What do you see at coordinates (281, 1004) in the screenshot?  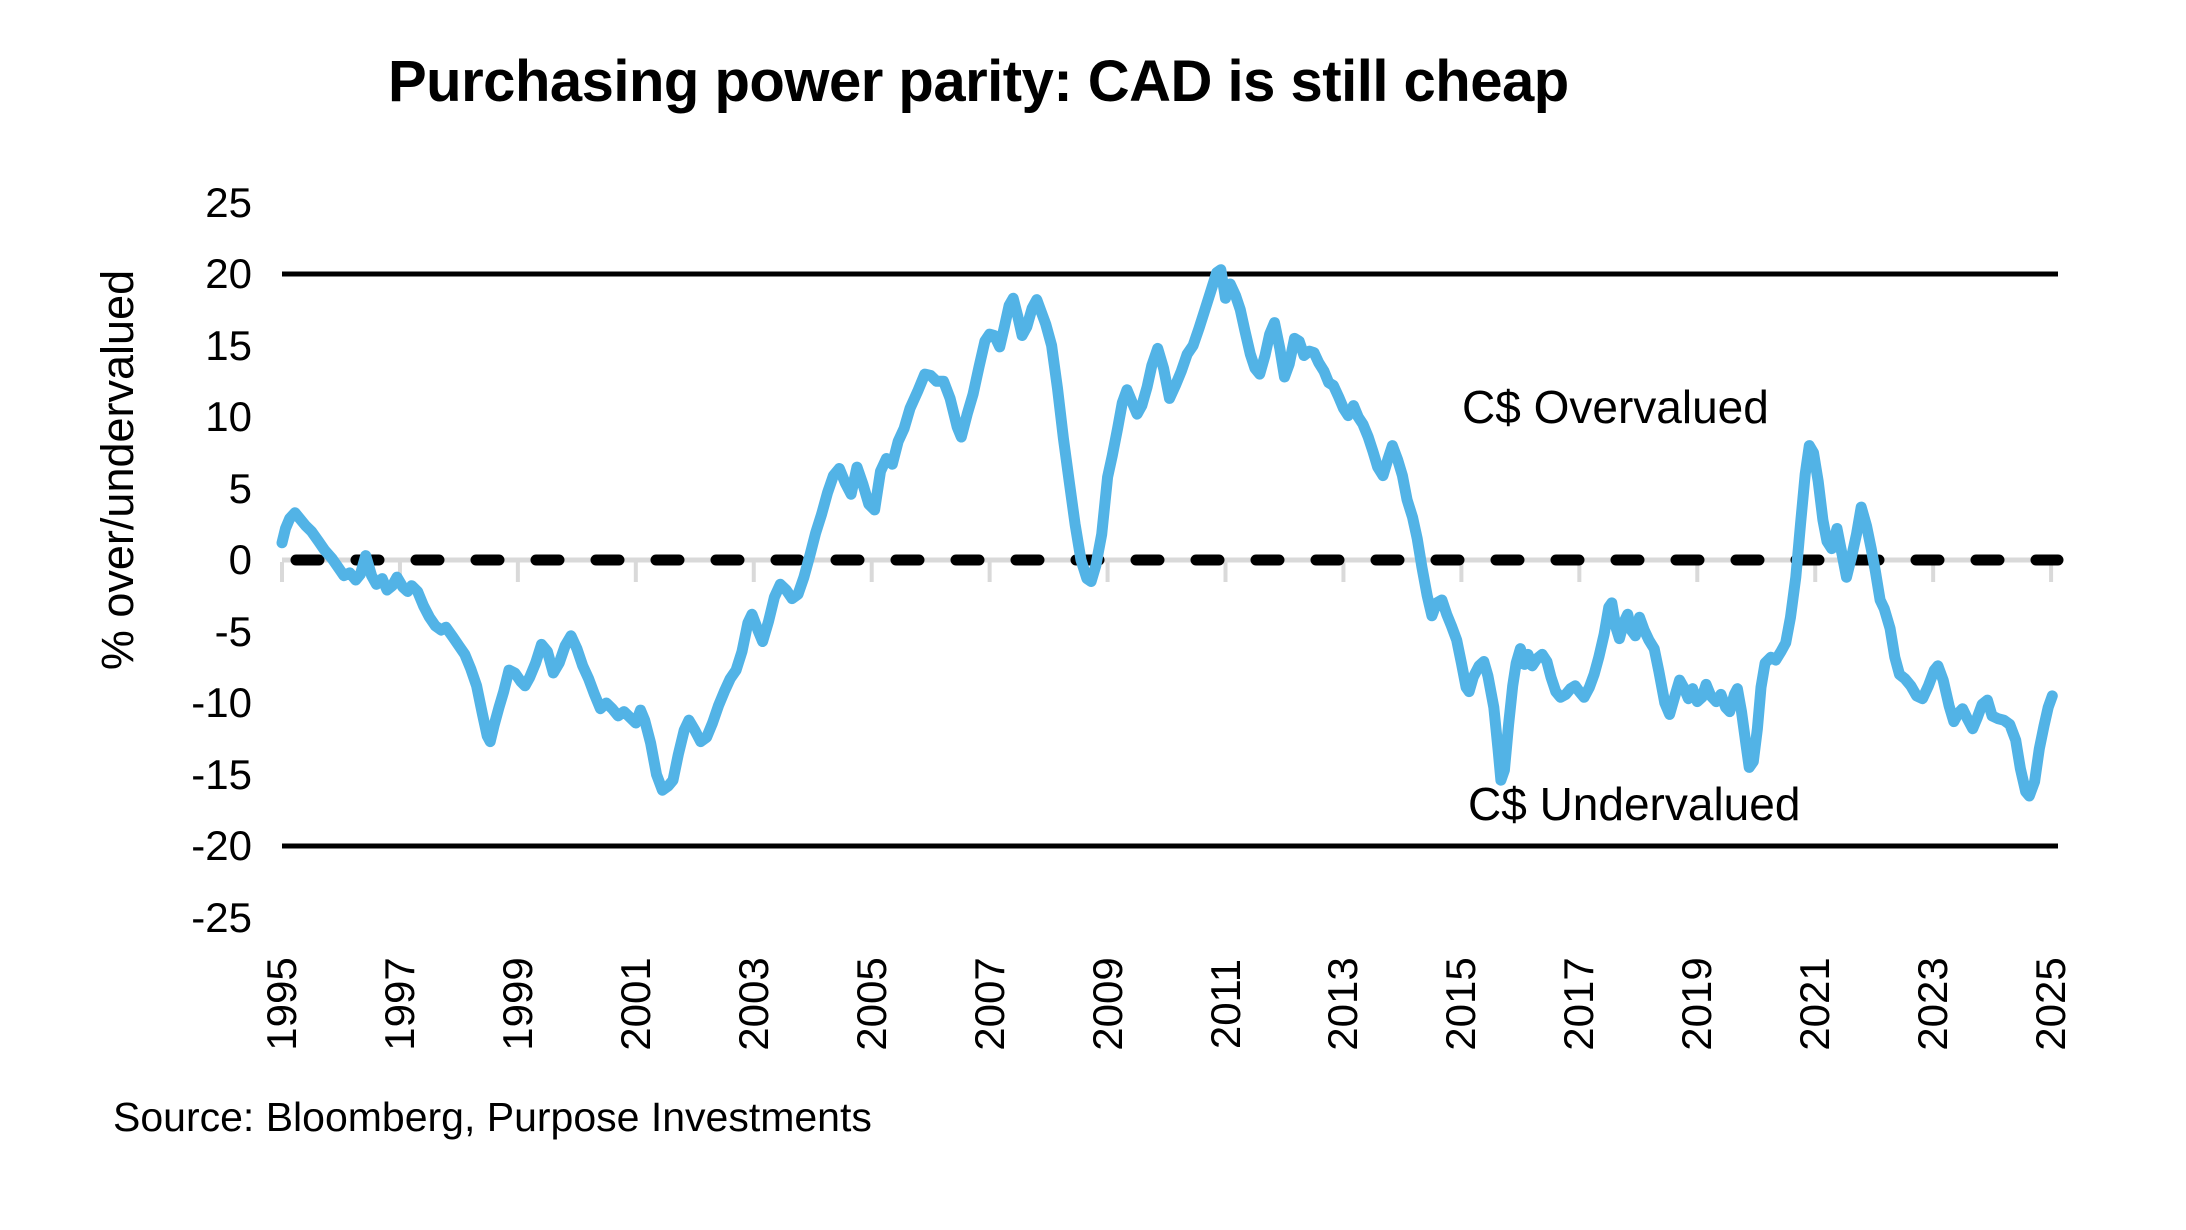 I see `x-tick-label-1995: 1995` at bounding box center [281, 1004].